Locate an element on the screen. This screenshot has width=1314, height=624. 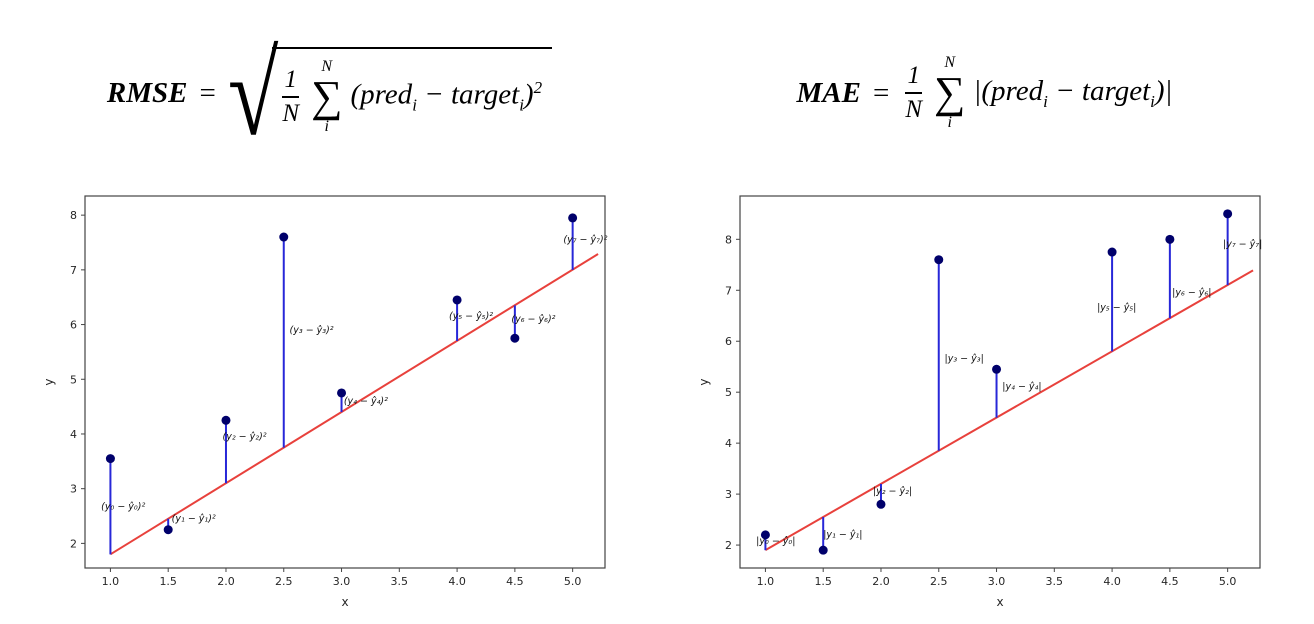
expr-close: ) is located at coordinates (528, 94).